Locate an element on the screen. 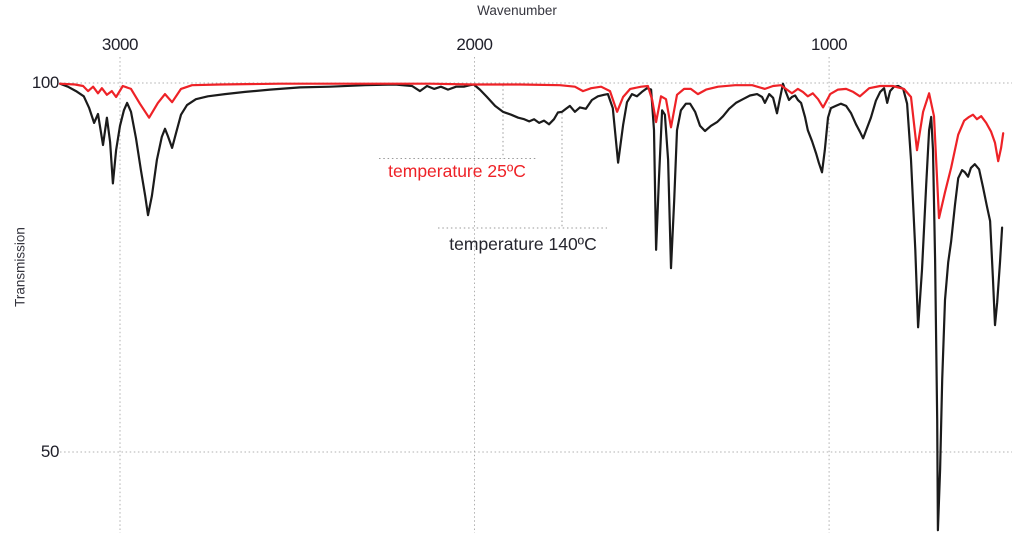 This screenshot has width=1024, height=547. x-tick-label: 1000 is located at coordinates (829, 44).